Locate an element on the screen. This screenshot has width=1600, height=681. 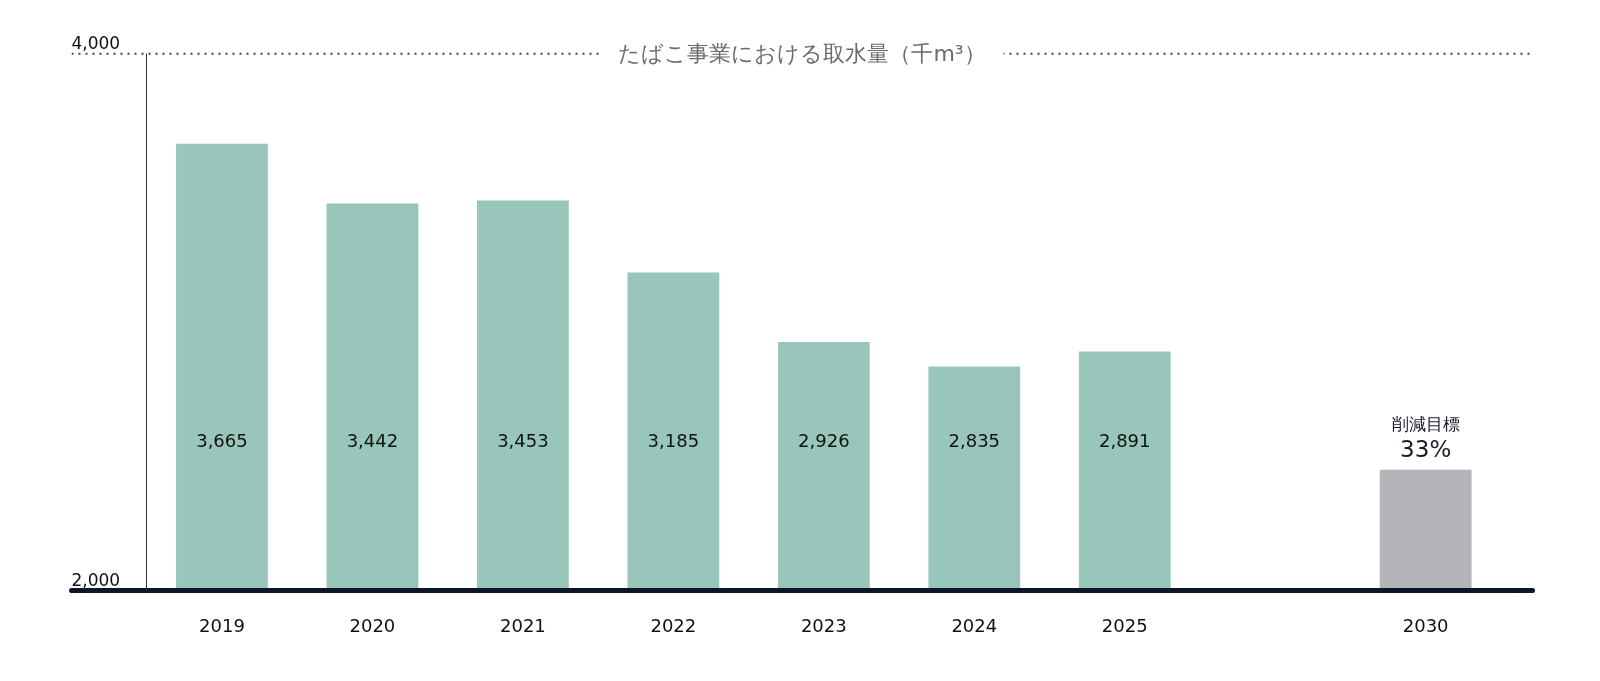
data-label: 3,665 is located at coordinates (222, 440).